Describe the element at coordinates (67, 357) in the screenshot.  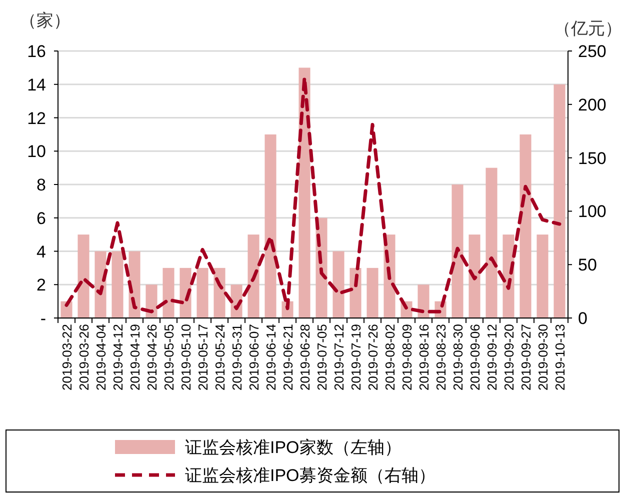
I see `x-tick-label: 2019-03-22` at that location.